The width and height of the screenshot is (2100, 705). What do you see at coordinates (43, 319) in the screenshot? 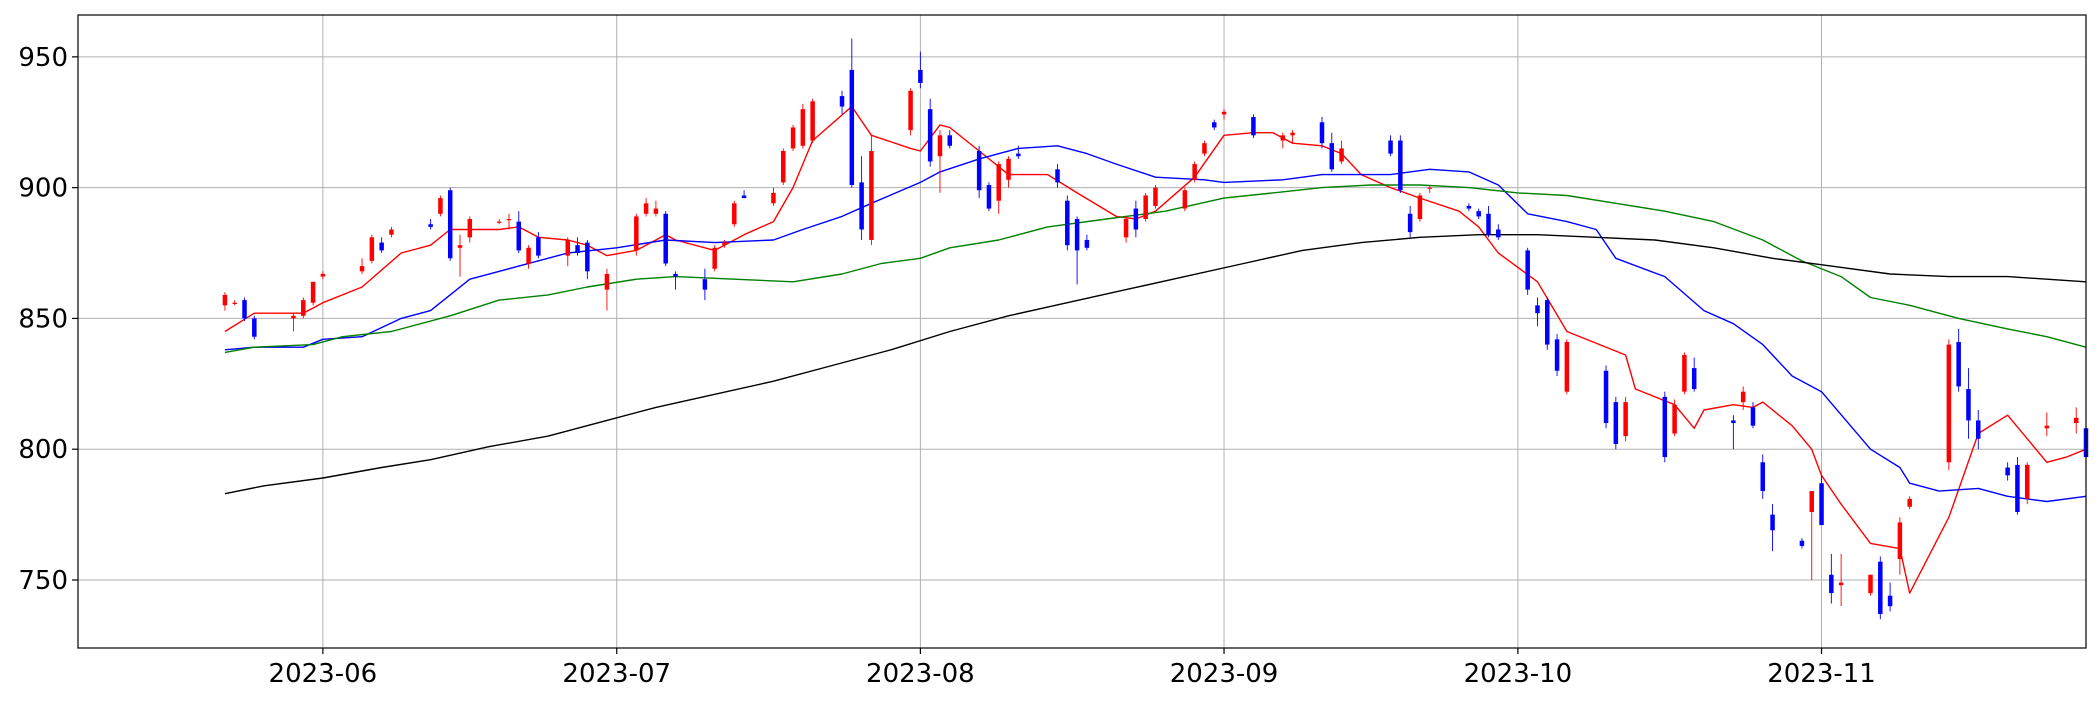
I see `y-tick-label: 850` at bounding box center [43, 319].